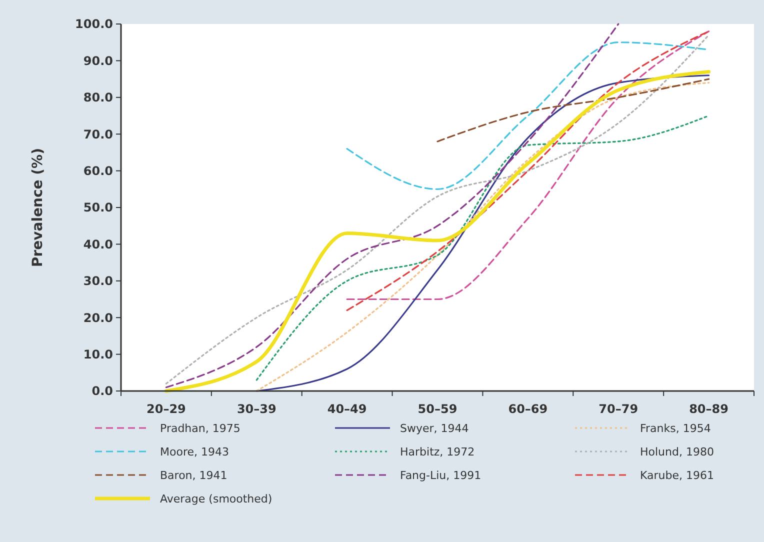  What do you see at coordinates (98, 281) in the screenshot?
I see `y-tick-label: 30.0` at bounding box center [98, 281].